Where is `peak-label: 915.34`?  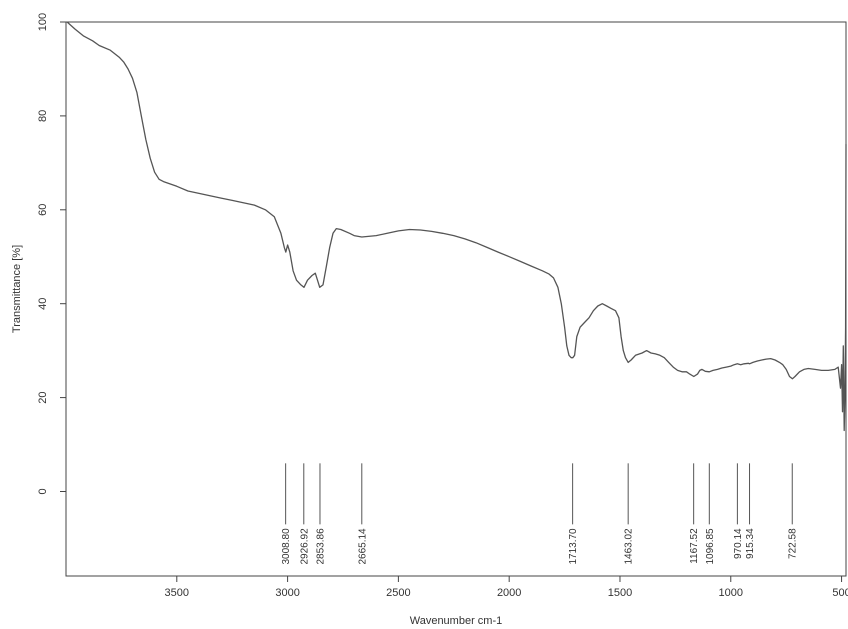
peak-label: 915.34 is located at coordinates (750, 543).